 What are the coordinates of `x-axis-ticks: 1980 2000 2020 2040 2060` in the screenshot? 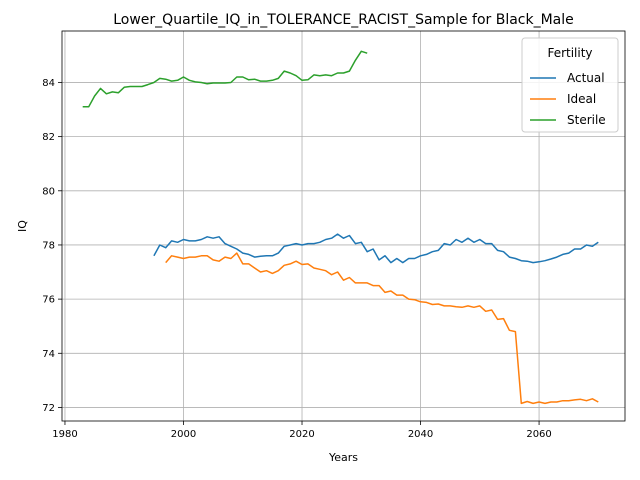 It's located at (302, 430).